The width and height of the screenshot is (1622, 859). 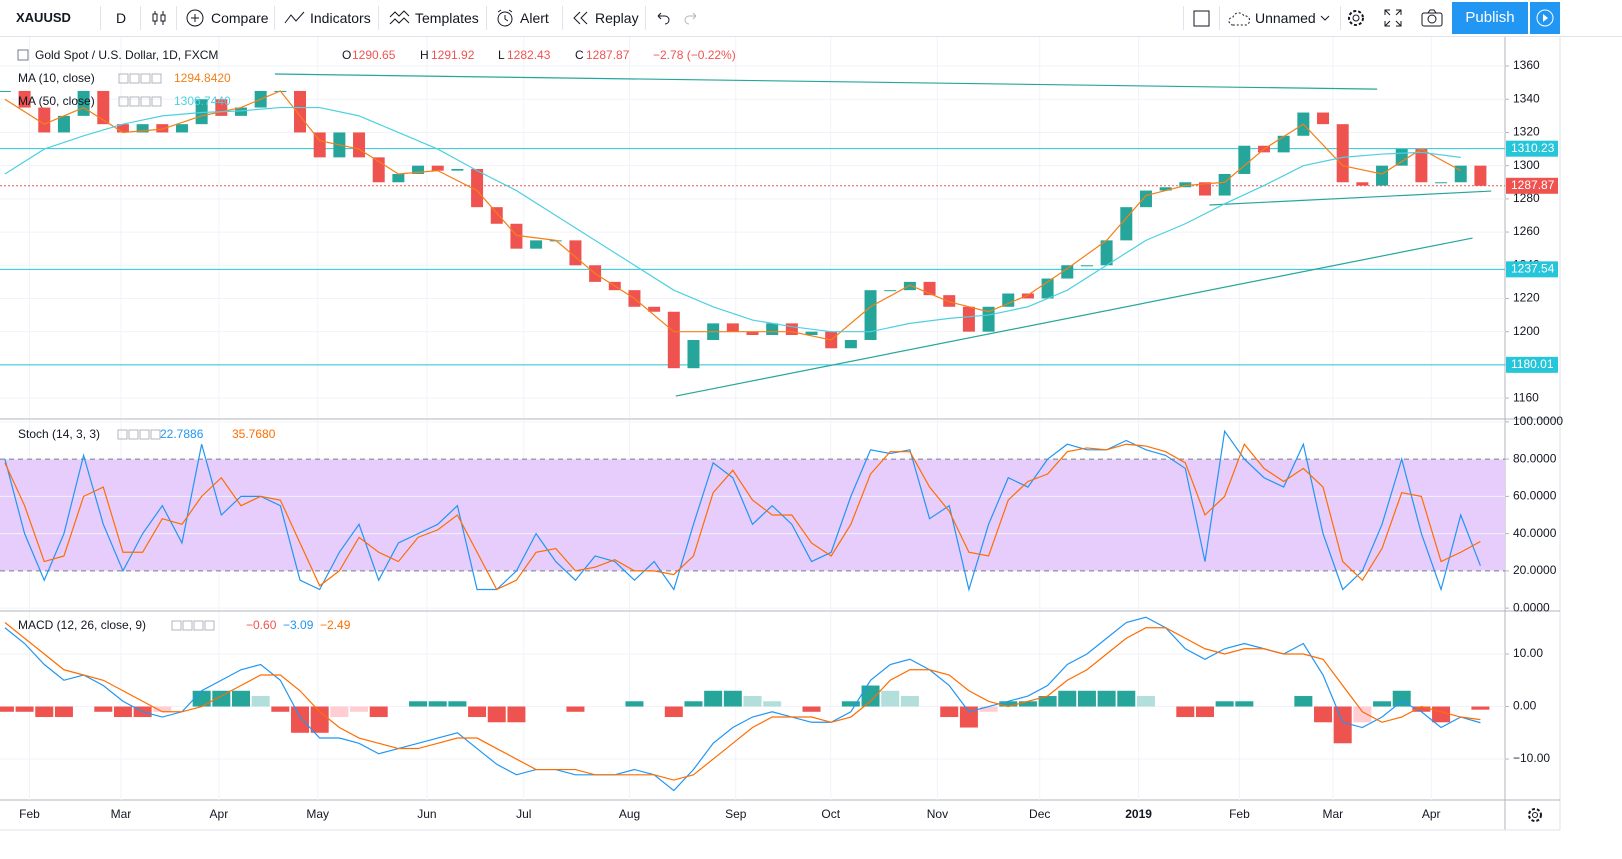 What do you see at coordinates (505, 18) in the screenshot?
I see `alert-icon` at bounding box center [505, 18].